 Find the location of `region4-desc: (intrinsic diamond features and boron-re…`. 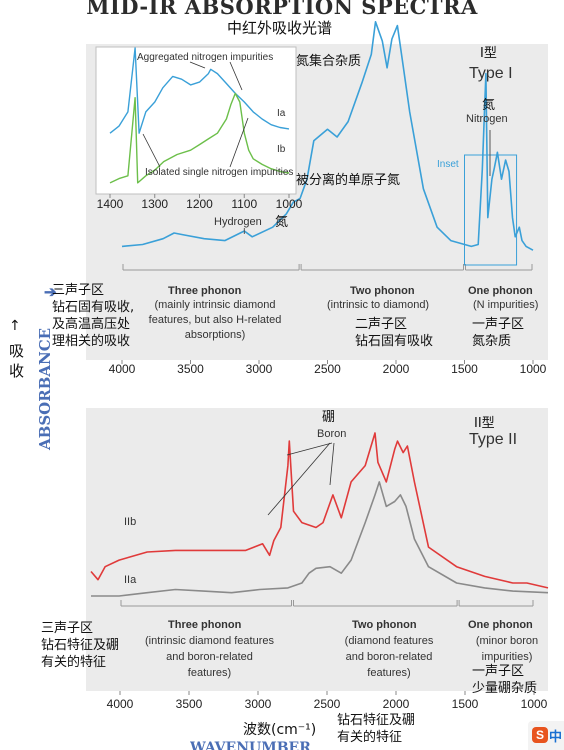

region4-desc: (intrinsic diamond features and boron-re… is located at coordinates (209, 657).